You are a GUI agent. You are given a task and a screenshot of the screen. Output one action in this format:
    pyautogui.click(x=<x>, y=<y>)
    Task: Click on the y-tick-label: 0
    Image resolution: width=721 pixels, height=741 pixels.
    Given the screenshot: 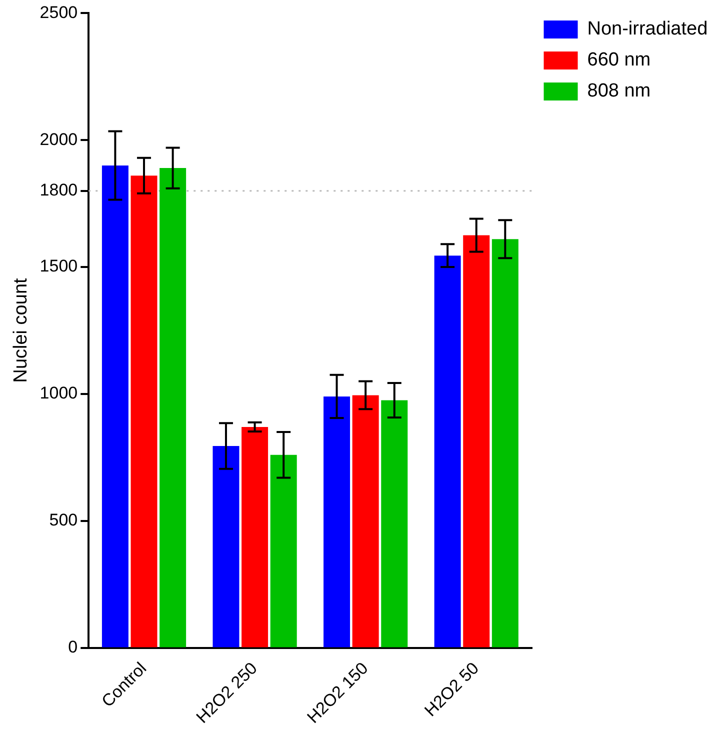 What is the action you would take?
    pyautogui.click(x=73, y=646)
    